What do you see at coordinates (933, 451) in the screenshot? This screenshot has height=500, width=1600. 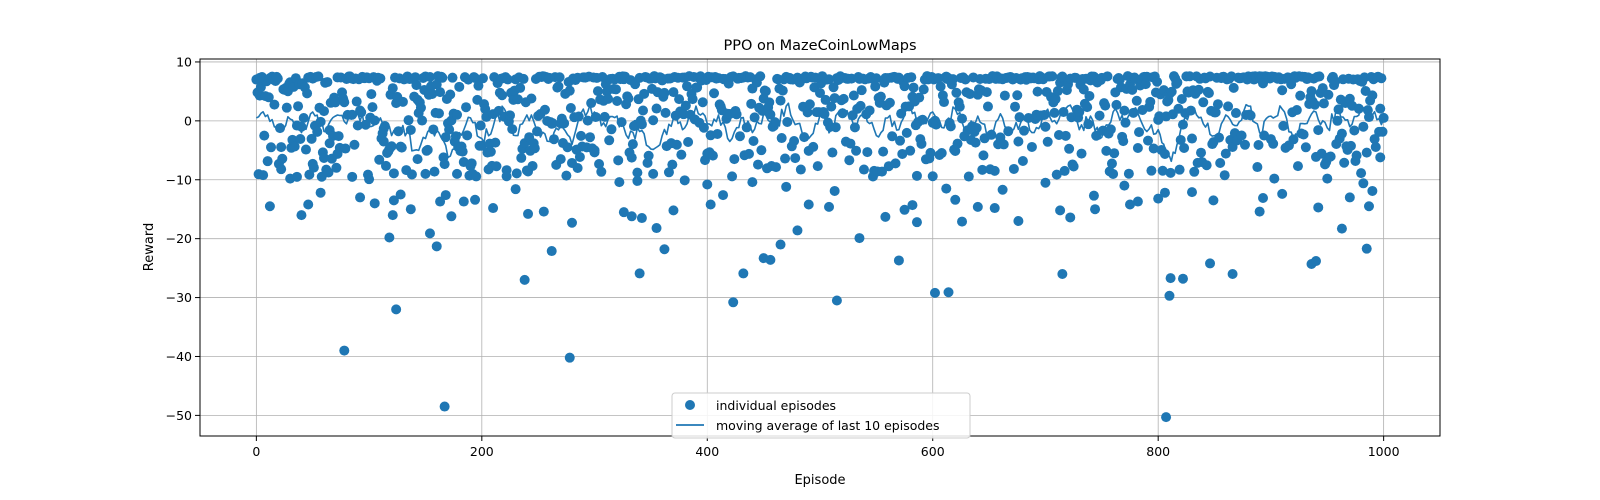 I see `x-tick-label: 600` at bounding box center [933, 451].